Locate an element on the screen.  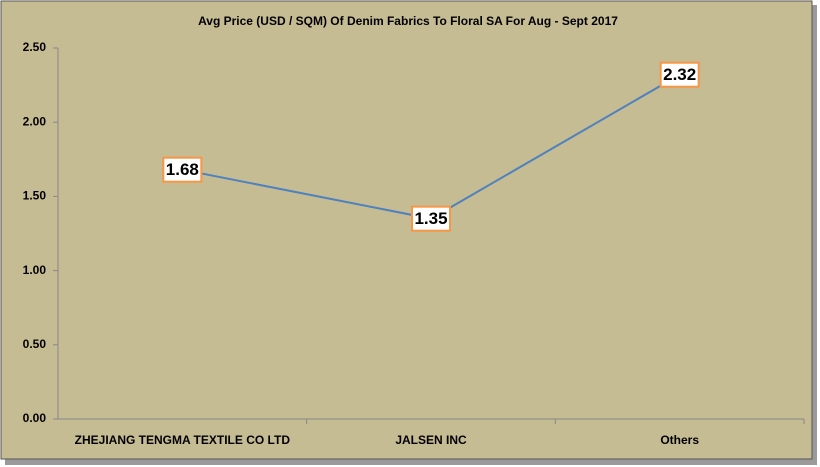
y-tick-label: 2.00 is located at coordinates (35, 121).